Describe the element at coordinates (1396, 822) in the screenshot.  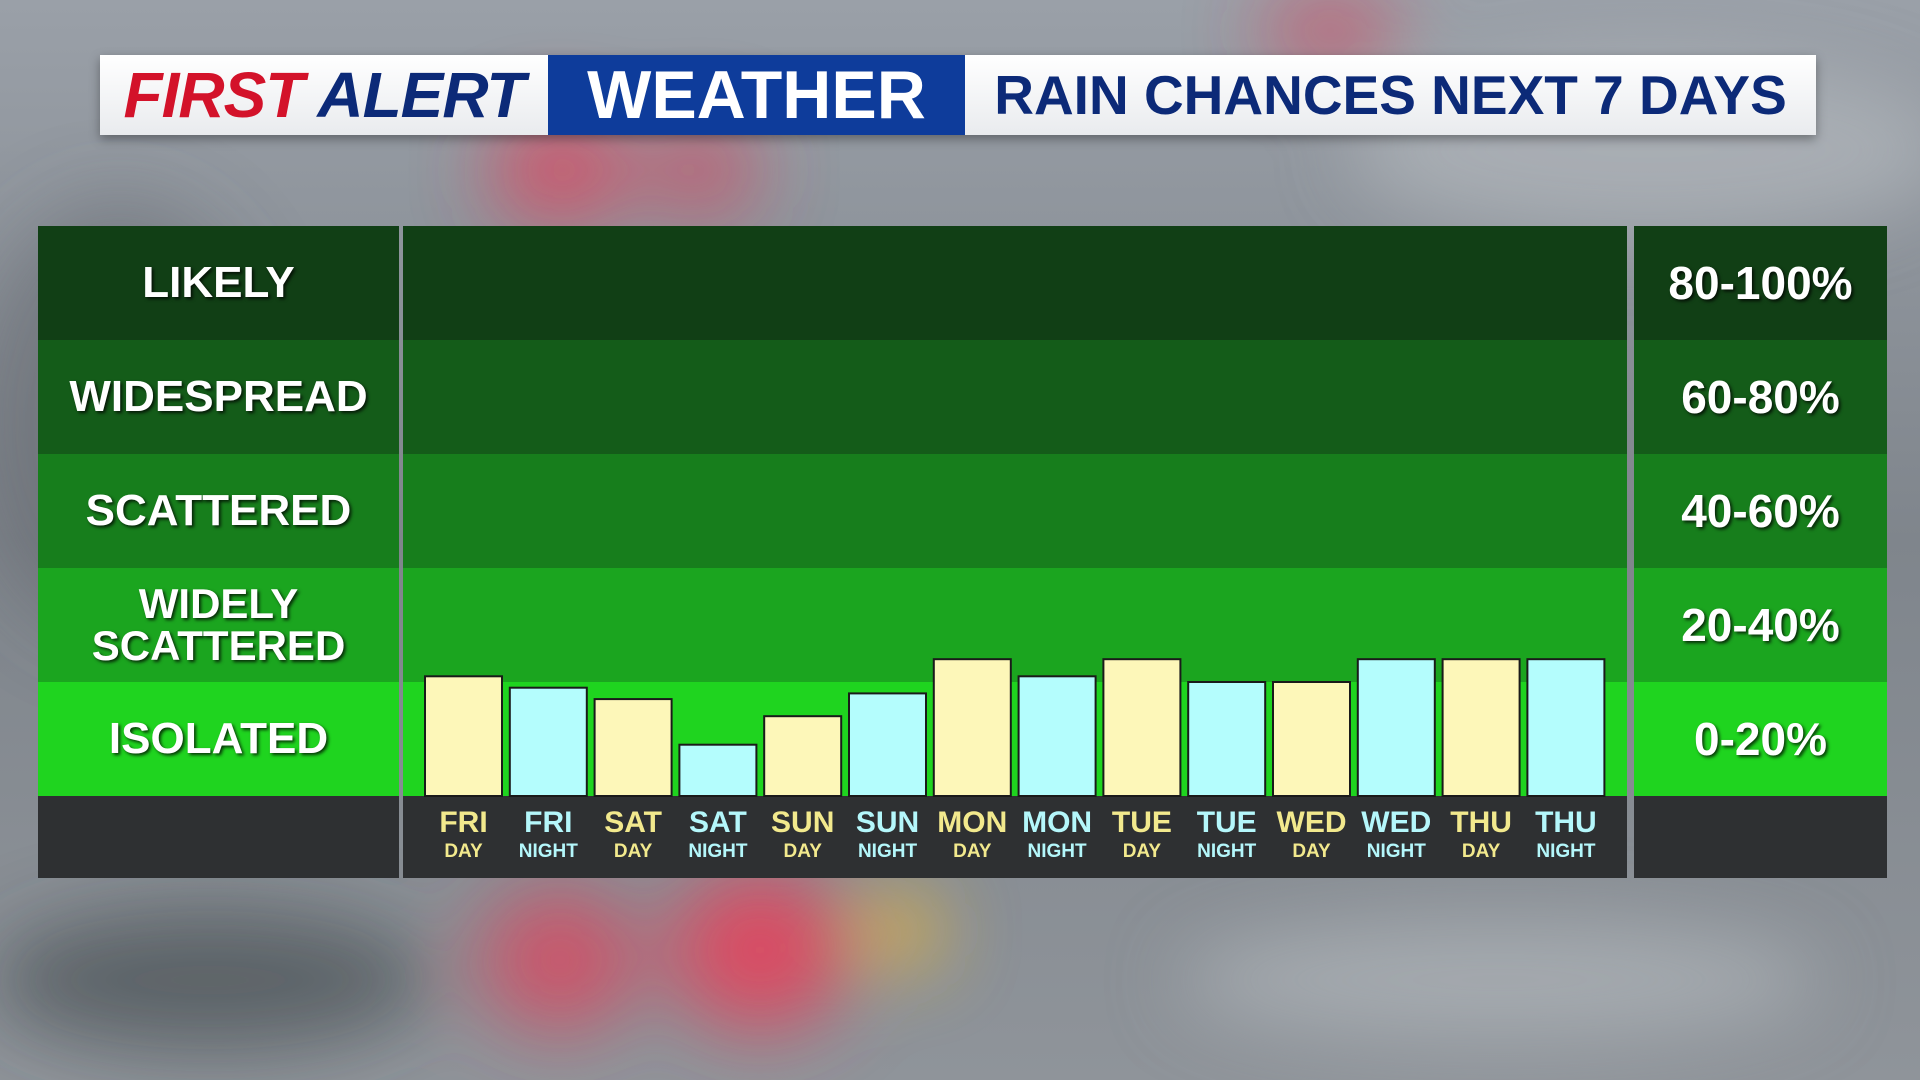
I see `tick-day-wed-night: WED` at that location.